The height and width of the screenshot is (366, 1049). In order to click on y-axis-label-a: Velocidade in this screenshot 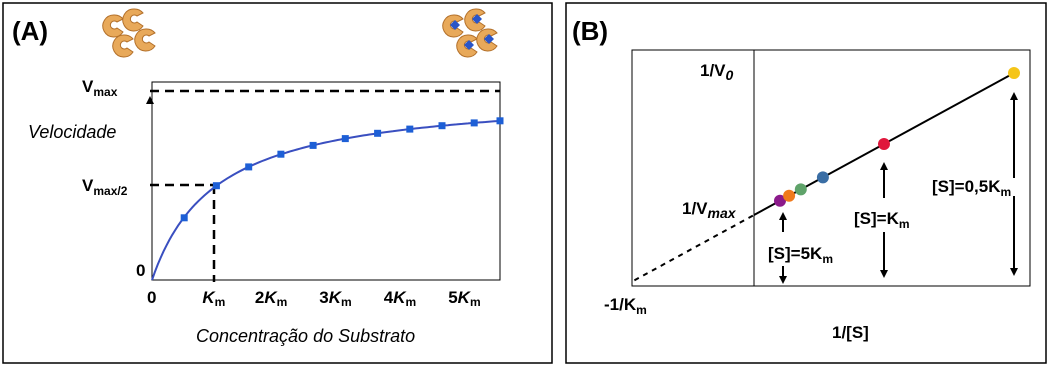, I will do `click(72, 132)`.